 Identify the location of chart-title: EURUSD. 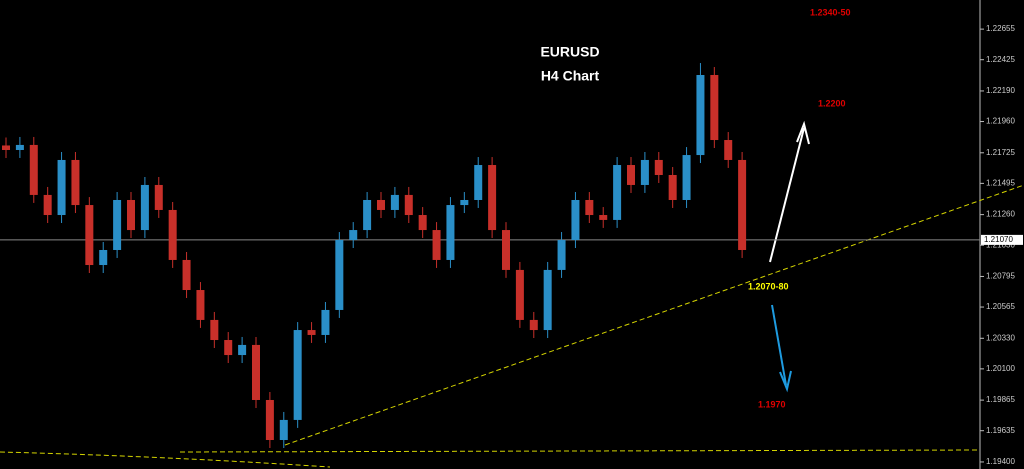
(569, 52).